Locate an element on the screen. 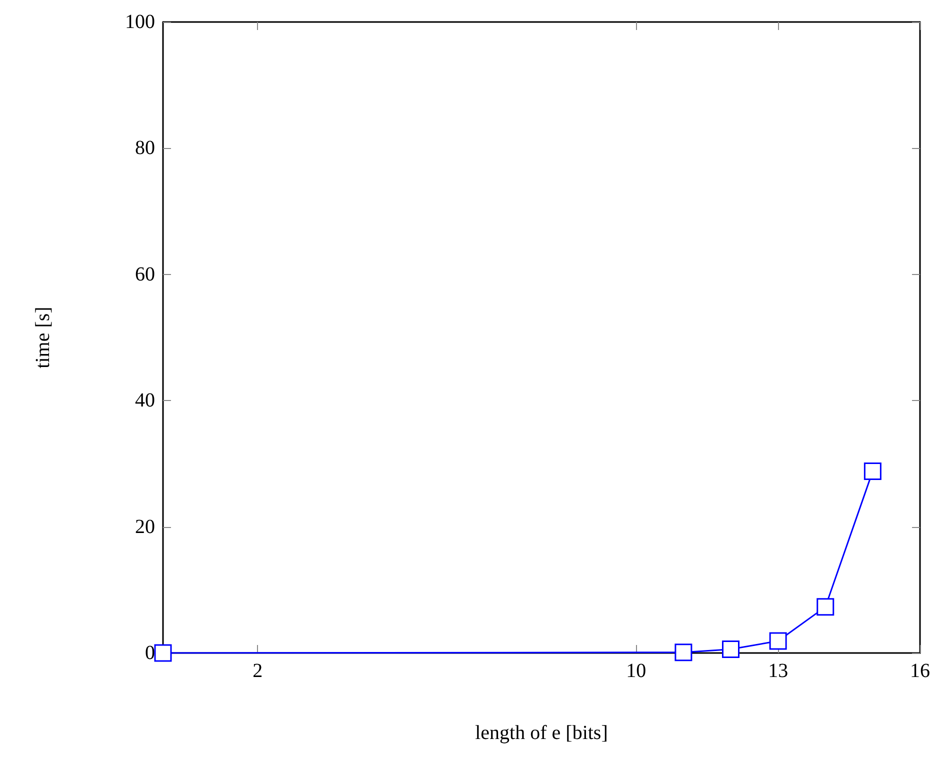 This screenshot has width=941, height=758. y-tick-label: 40 is located at coordinates (145, 401).